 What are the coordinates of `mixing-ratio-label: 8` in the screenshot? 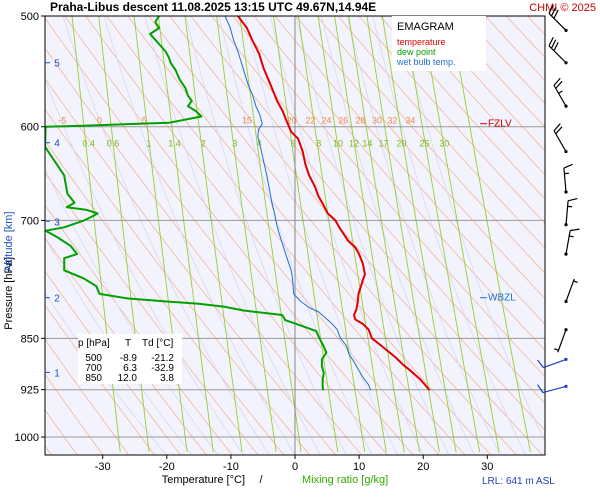 It's located at (318, 144).